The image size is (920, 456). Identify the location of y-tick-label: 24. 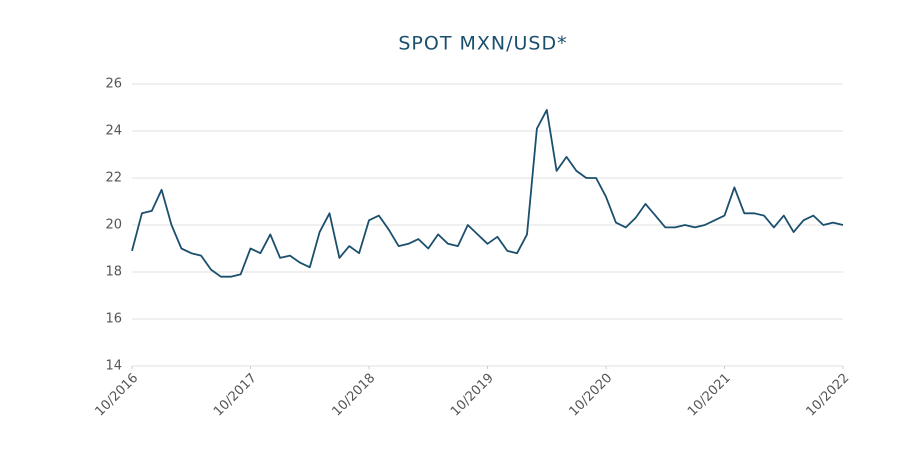
(113, 131).